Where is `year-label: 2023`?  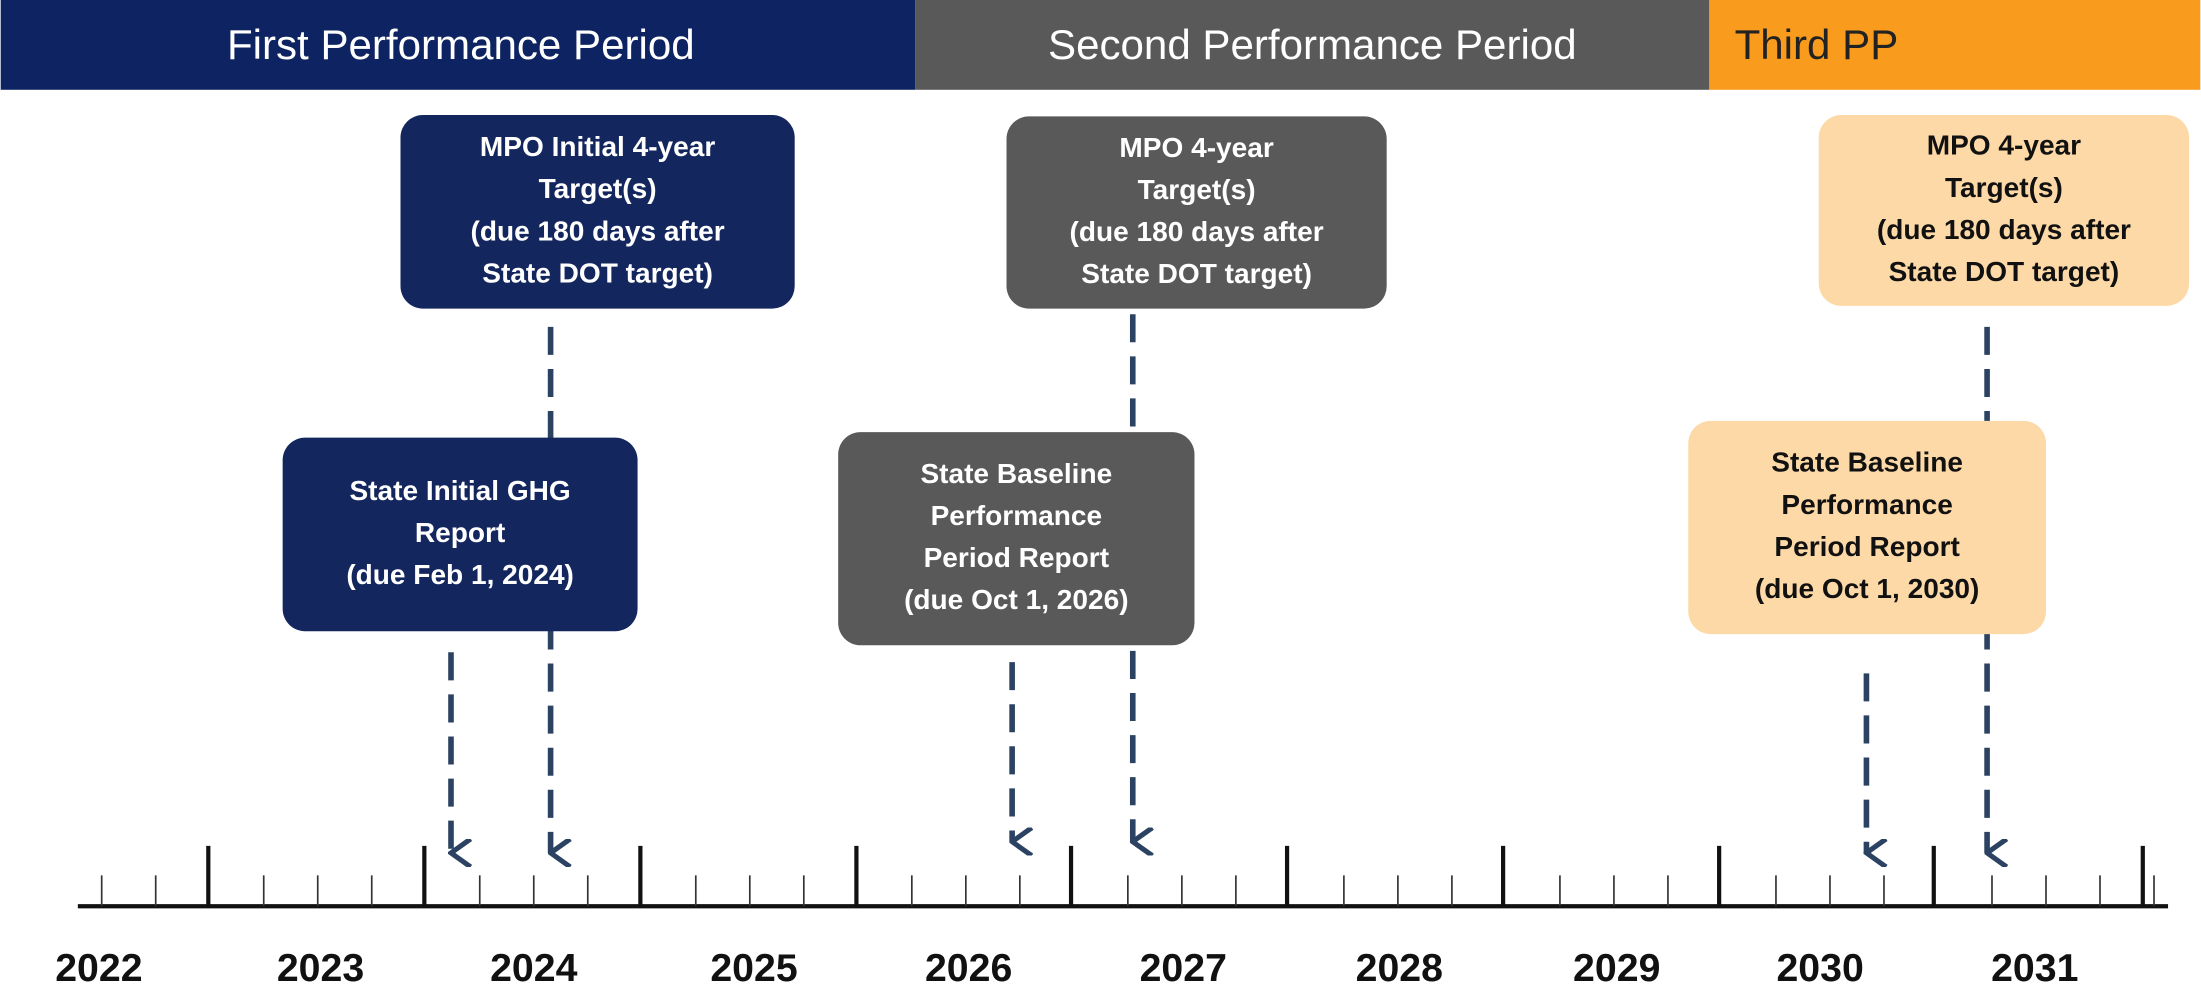
year-label: 2023 is located at coordinates (320, 968).